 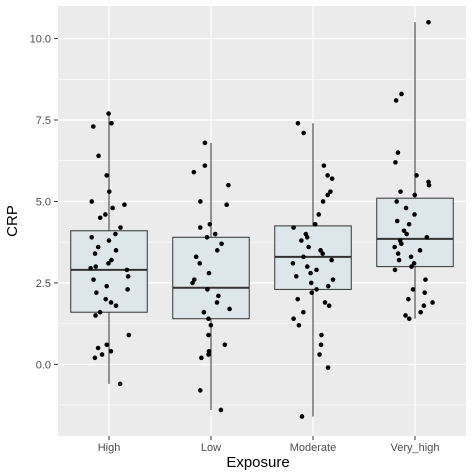 What do you see at coordinates (211, 448) in the screenshot?
I see `x-tick-label-Low: Low` at bounding box center [211, 448].